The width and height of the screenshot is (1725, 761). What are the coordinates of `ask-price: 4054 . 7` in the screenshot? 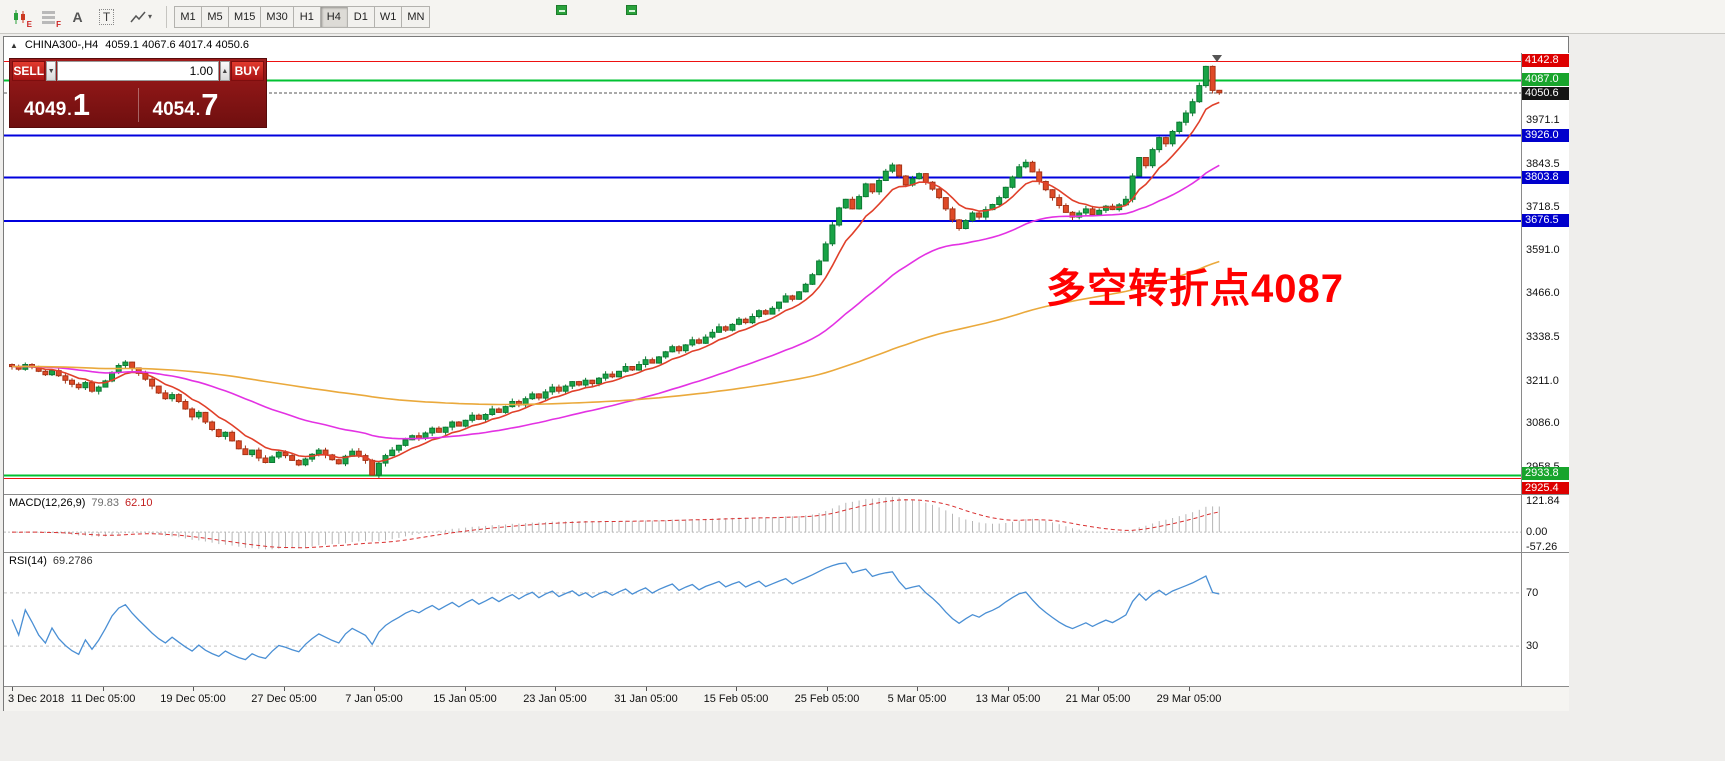 It's located at (203, 105).